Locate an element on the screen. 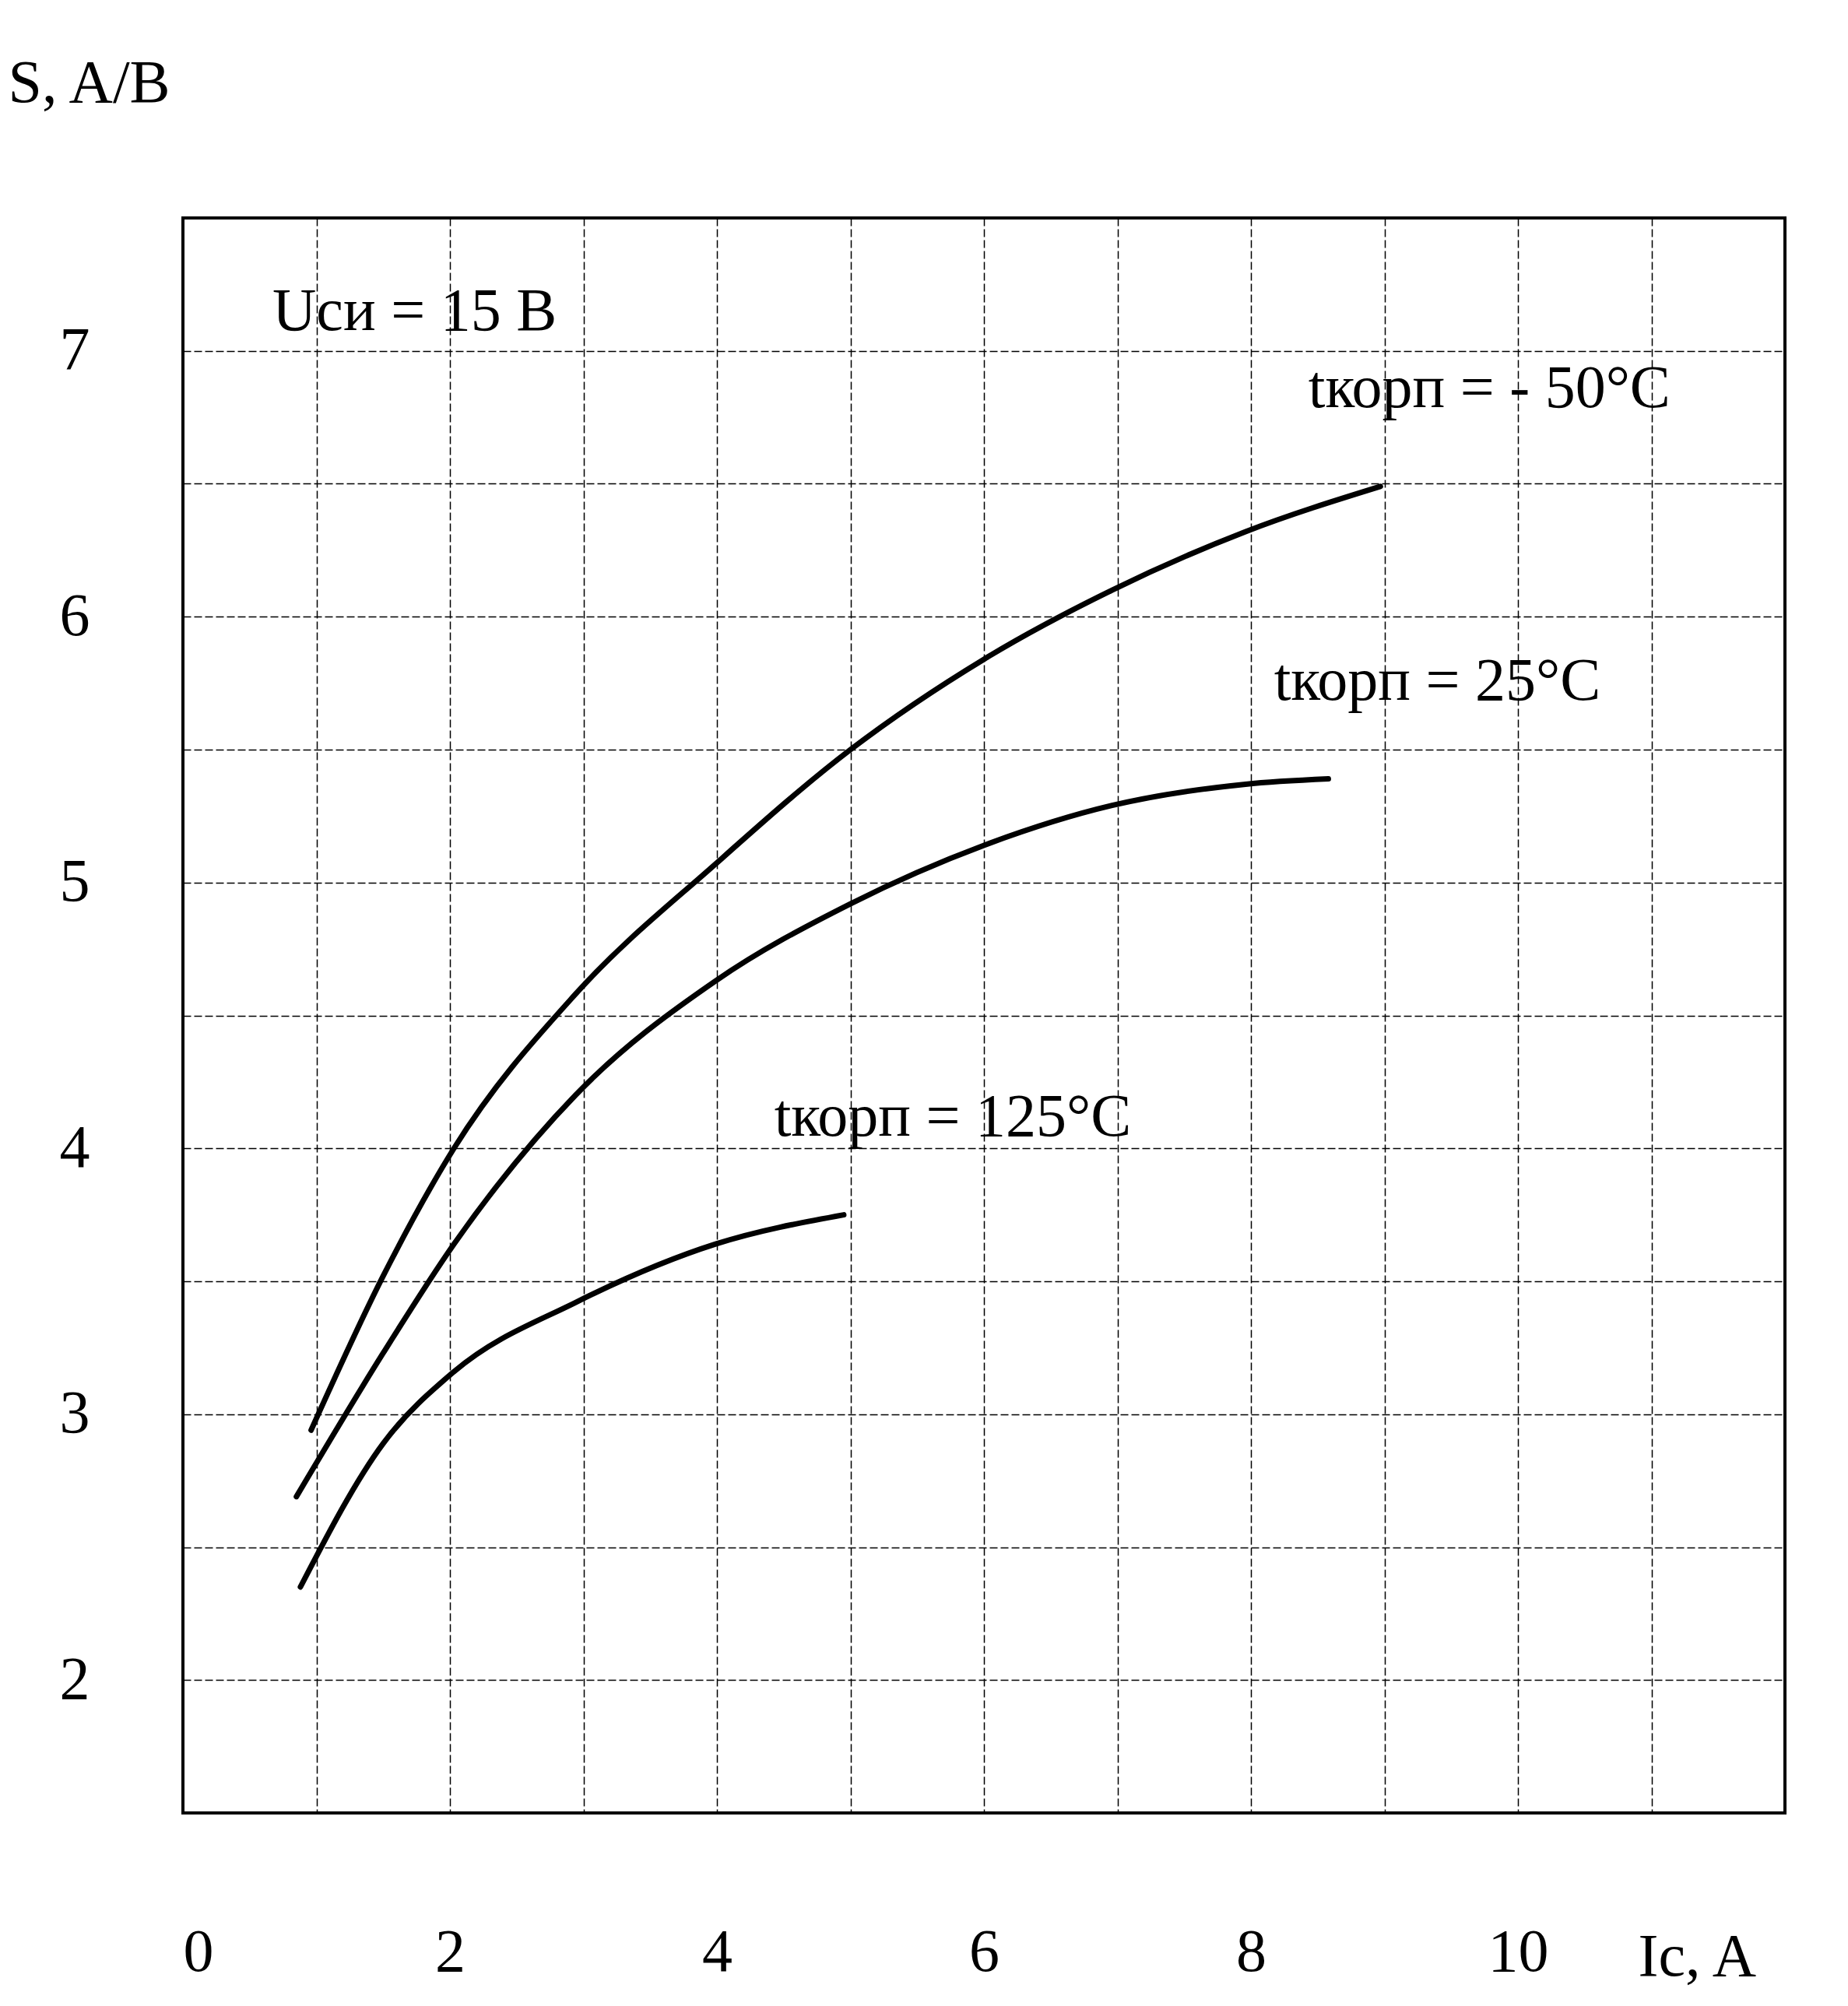  y-tick-label: 7 is located at coordinates (74, 348).